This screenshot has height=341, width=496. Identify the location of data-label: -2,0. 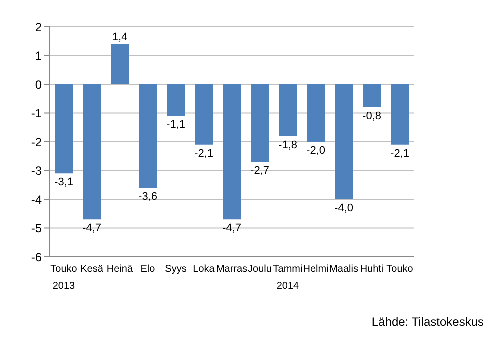
(316, 151).